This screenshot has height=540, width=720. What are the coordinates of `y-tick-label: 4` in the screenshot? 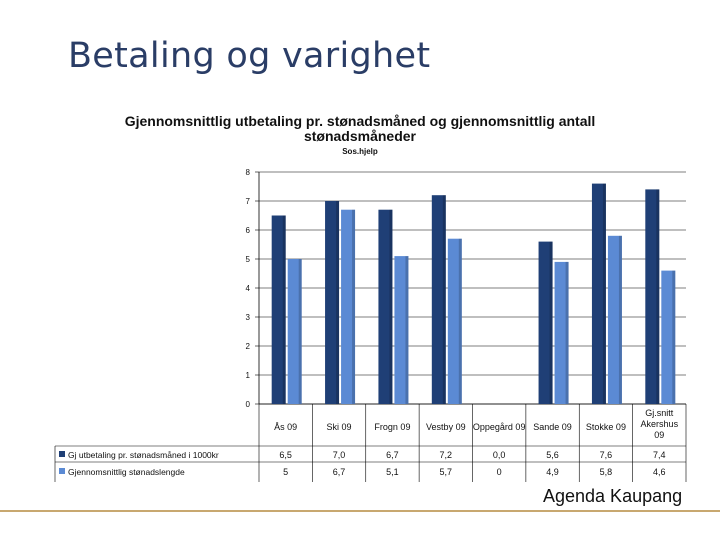 It's located at (248, 288).